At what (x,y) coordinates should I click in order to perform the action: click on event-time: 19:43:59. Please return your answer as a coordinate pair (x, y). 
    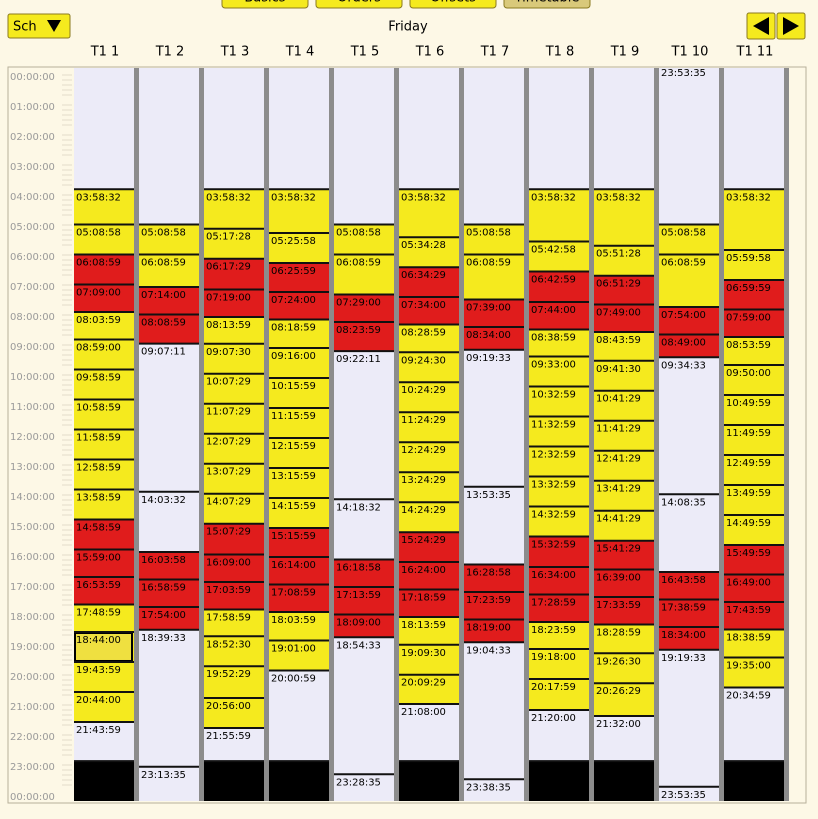
    Looking at the image, I should click on (98, 670).